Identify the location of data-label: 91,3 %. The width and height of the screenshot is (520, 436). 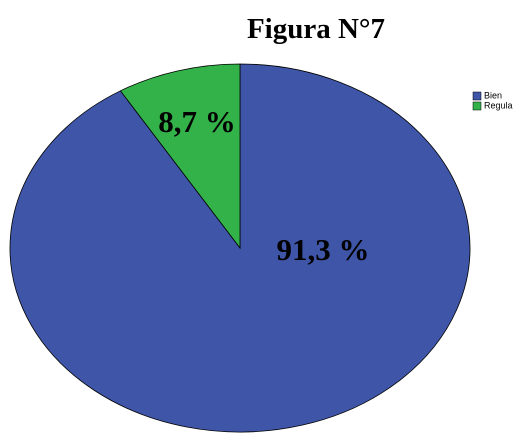
(323, 249).